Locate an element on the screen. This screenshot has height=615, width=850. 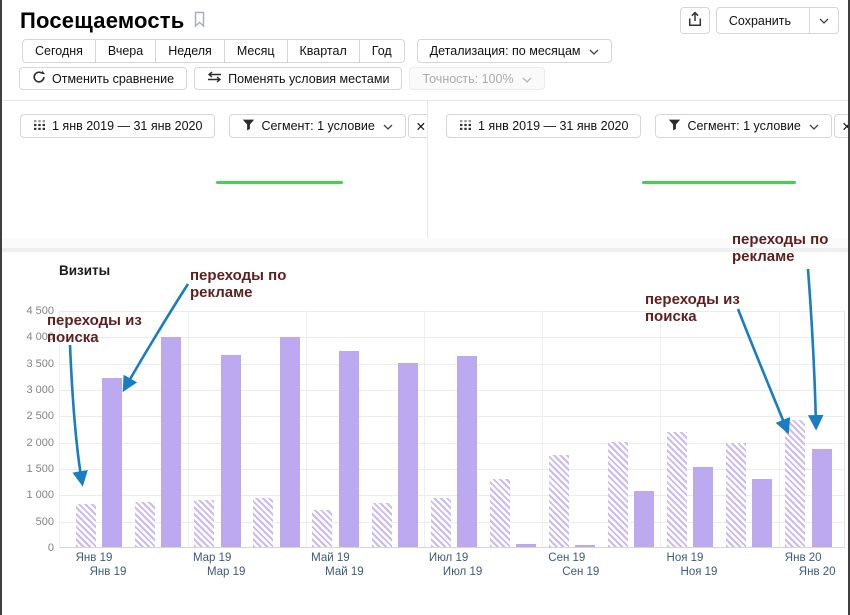
bar-search-Июл 19 is located at coordinates (440, 522).